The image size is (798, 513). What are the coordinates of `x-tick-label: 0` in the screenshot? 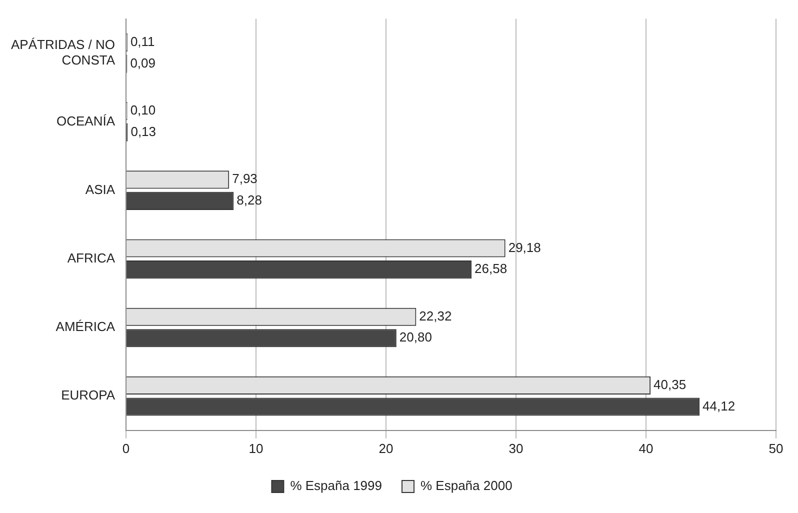 It's located at (126, 448).